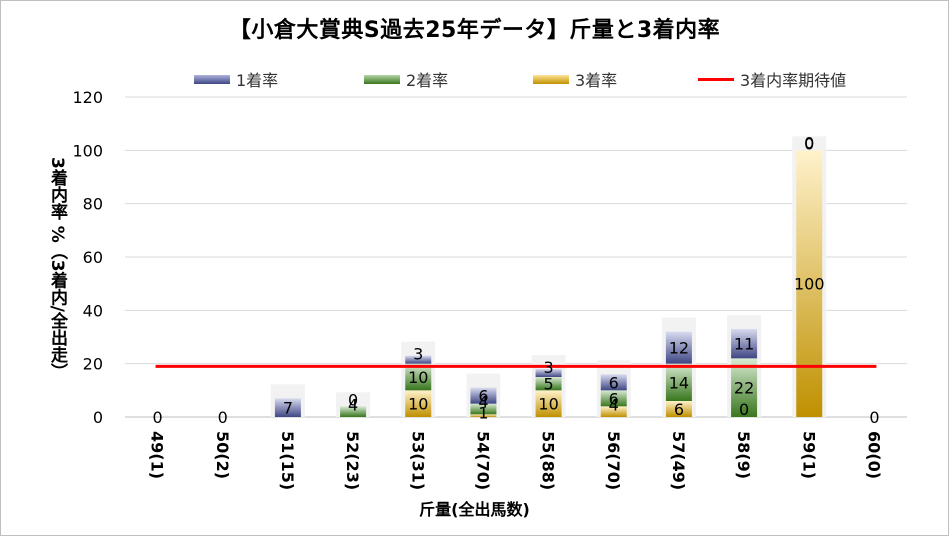 The height and width of the screenshot is (536, 949). I want to click on legend-label-1: 1着率, so click(257, 80).